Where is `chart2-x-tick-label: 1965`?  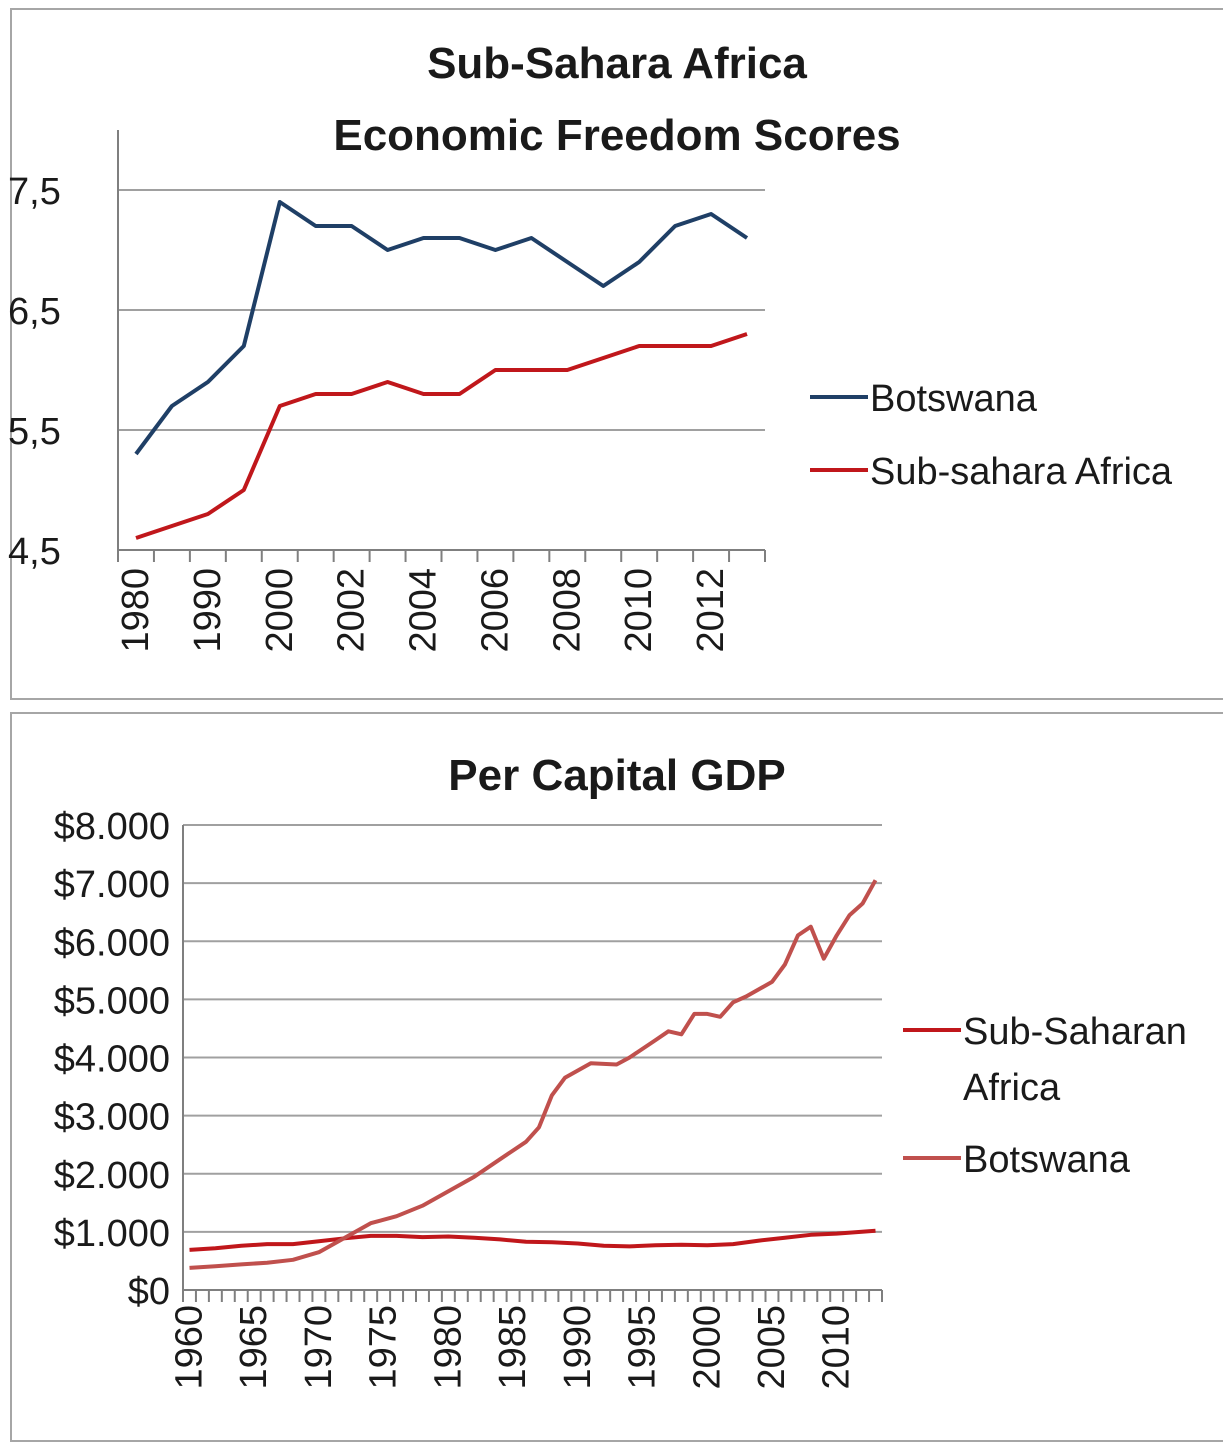
chart2-x-tick-label: 1965 is located at coordinates (254, 1347).